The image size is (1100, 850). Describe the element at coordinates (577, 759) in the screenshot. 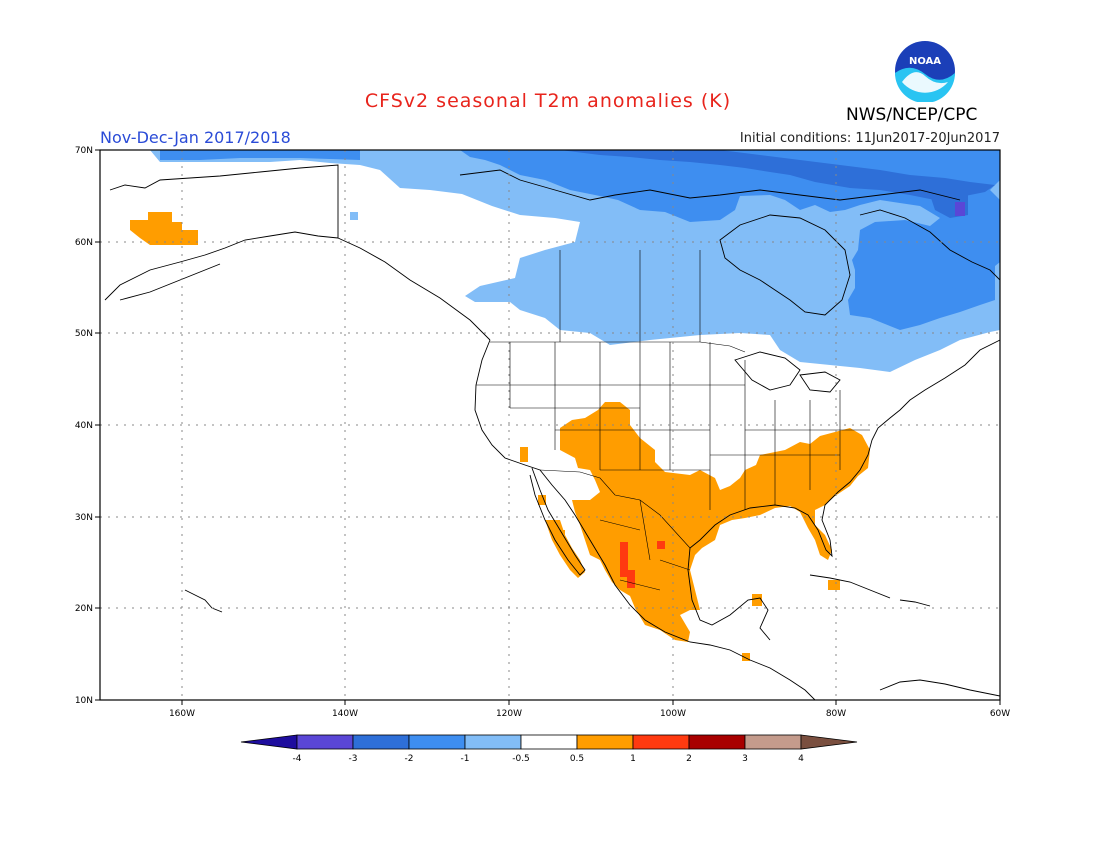

I see `colorbar-tick-label: 0.5` at that location.